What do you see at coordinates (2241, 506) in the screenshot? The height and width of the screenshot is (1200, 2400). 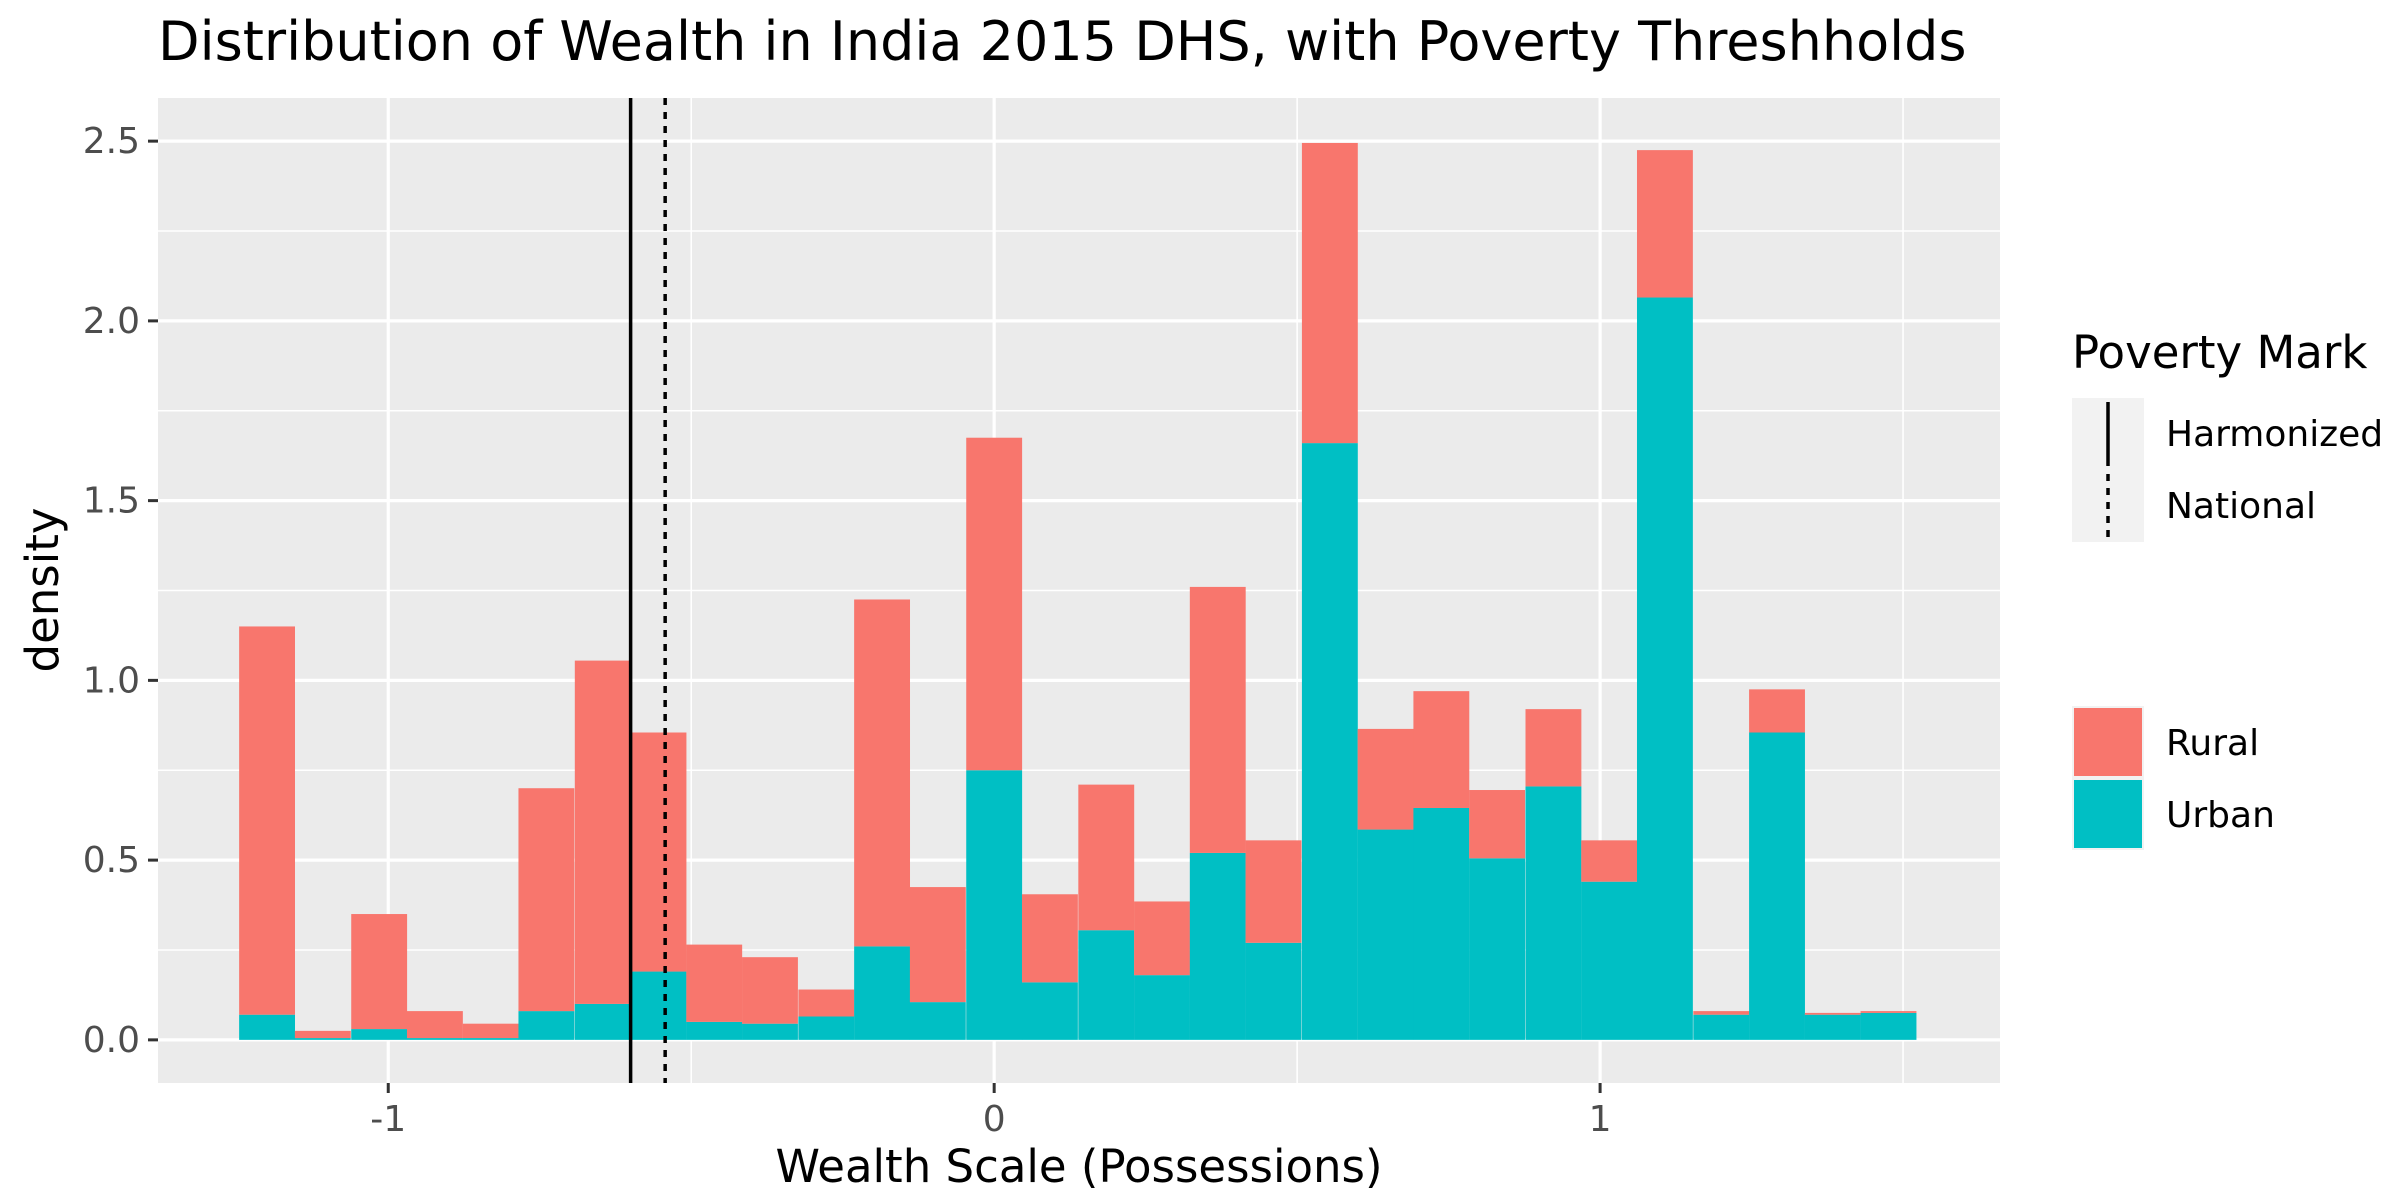 I see `legend-label-national: National` at bounding box center [2241, 506].